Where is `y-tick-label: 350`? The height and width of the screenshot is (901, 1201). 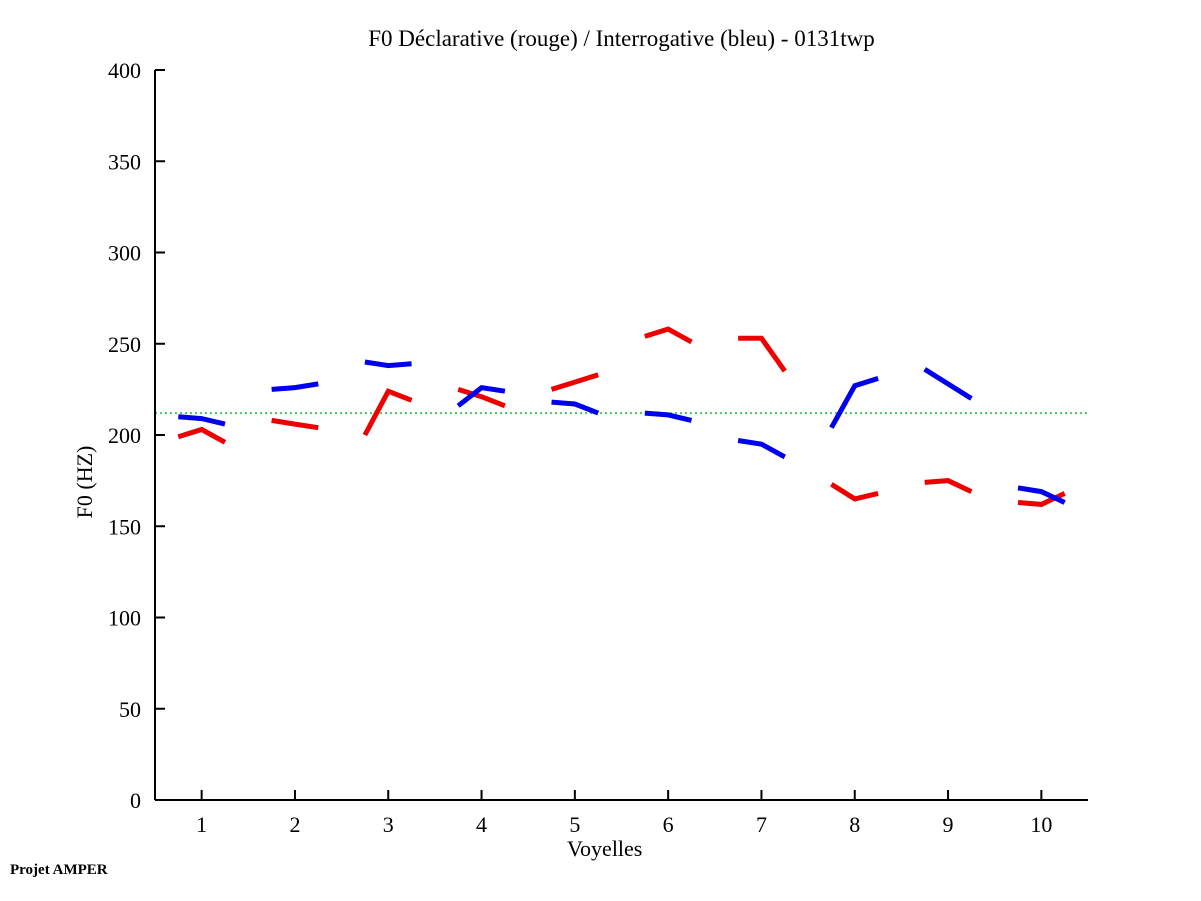 y-tick-label: 350 is located at coordinates (124, 161).